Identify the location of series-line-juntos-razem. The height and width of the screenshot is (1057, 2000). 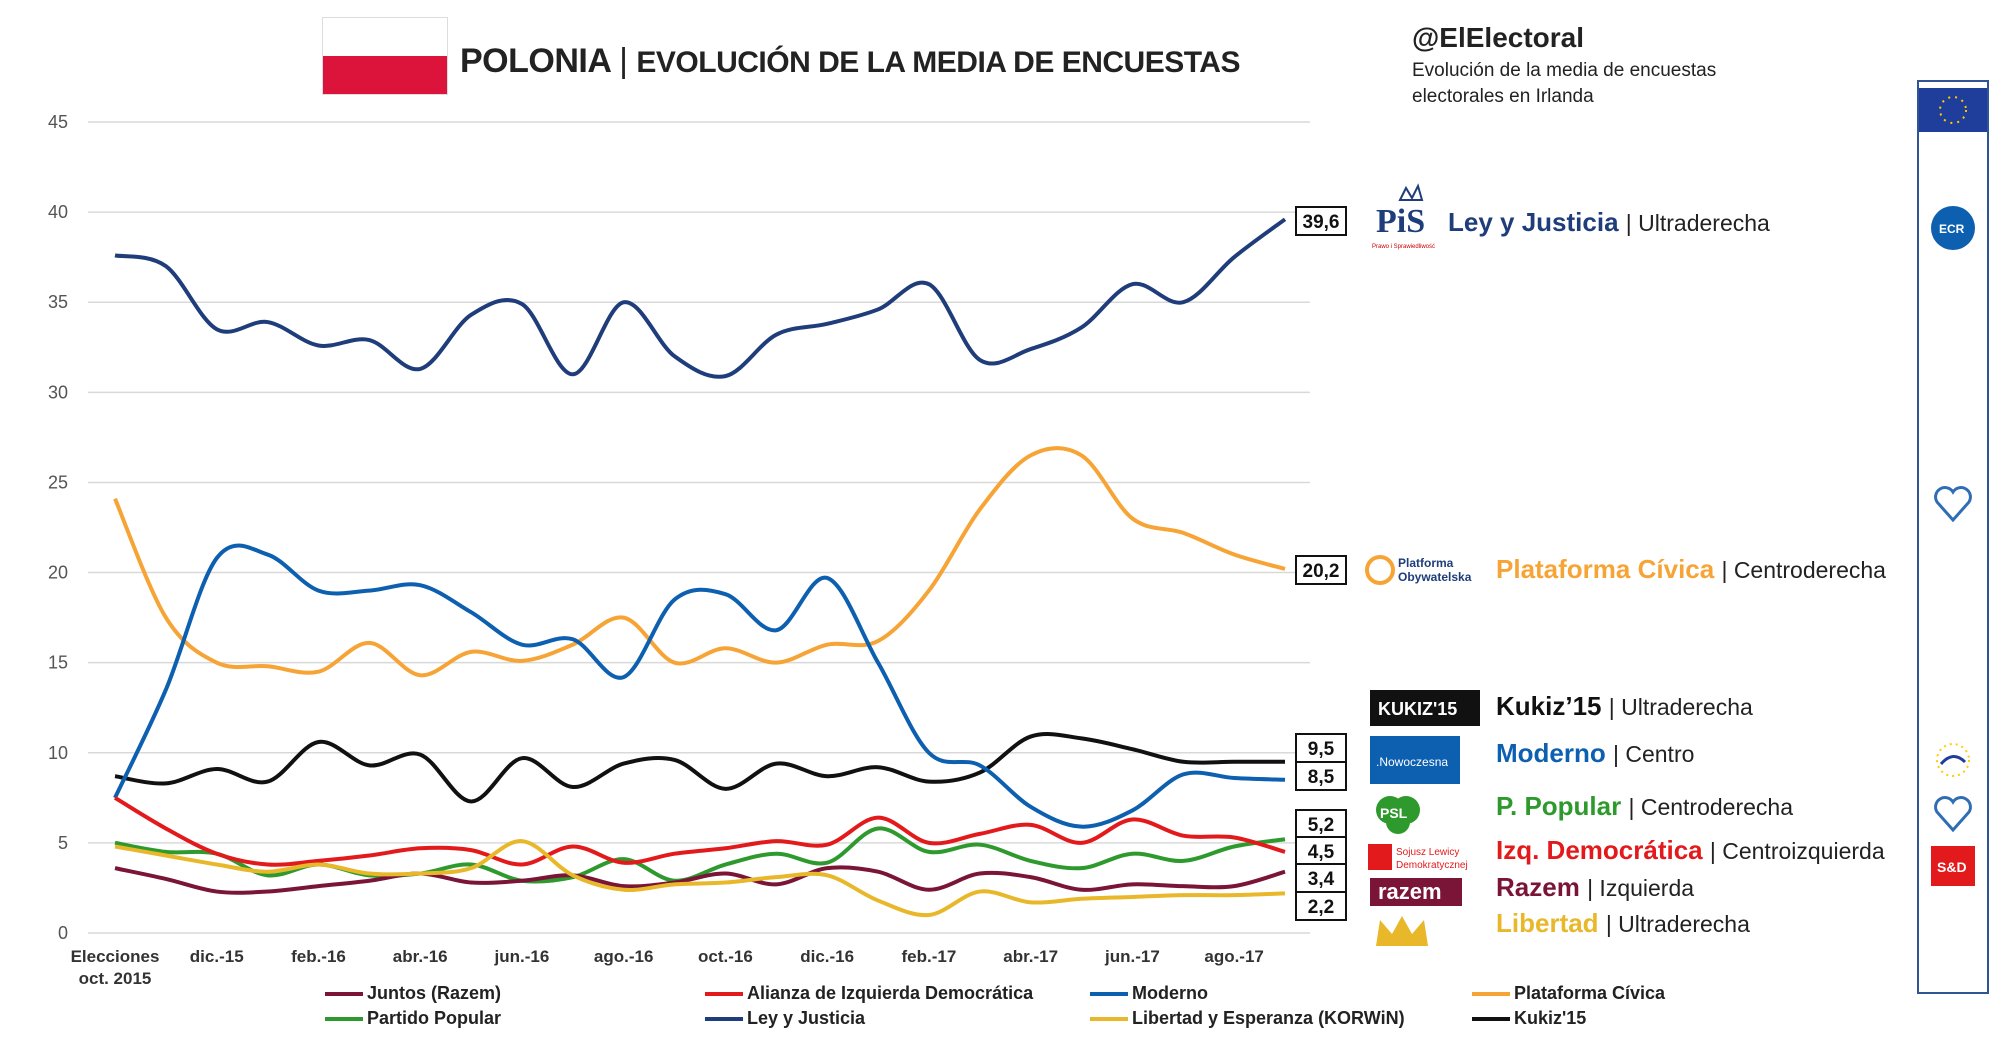
(700, 880).